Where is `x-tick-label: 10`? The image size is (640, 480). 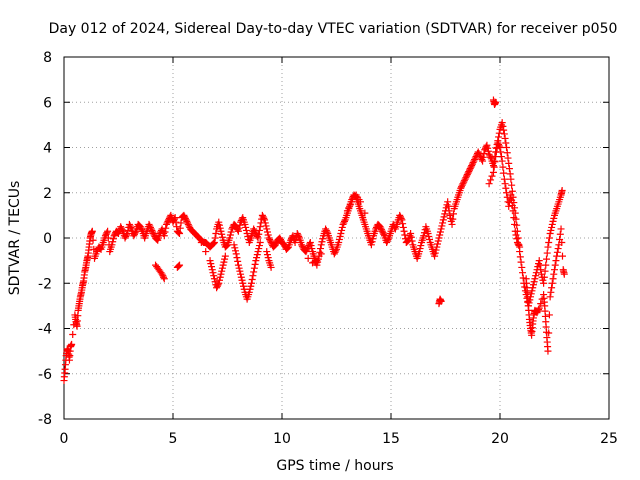 x-tick-label: 10 is located at coordinates (282, 439).